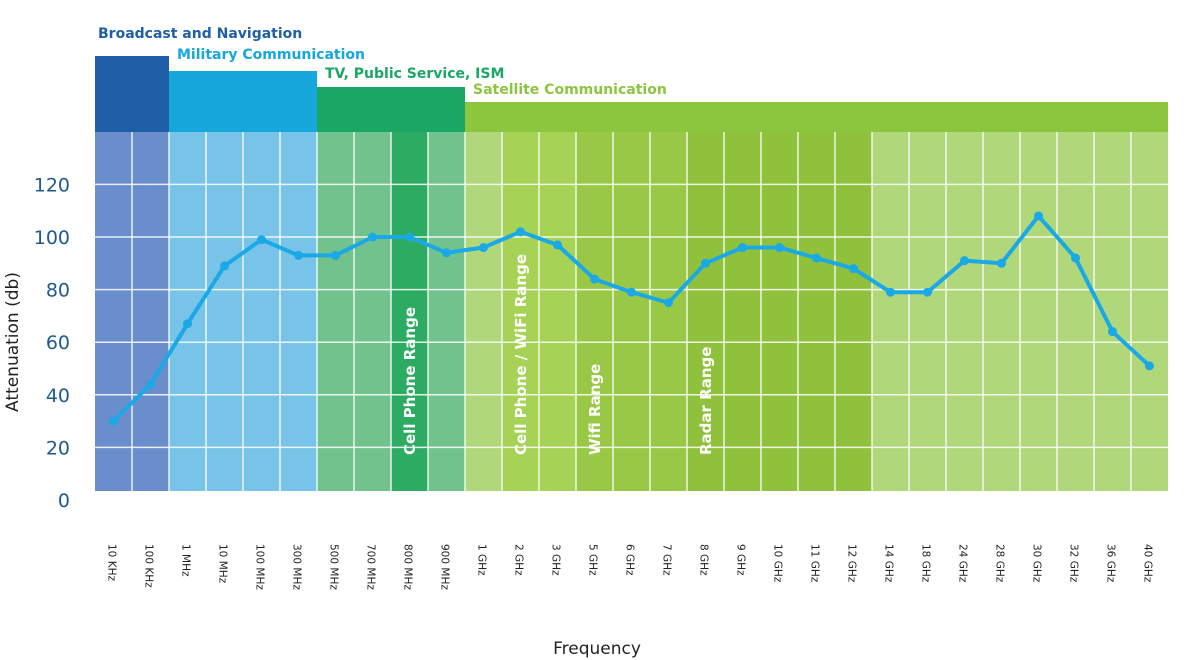  What do you see at coordinates (816, 117) in the screenshot?
I see `band-header-satellite-communication` at bounding box center [816, 117].